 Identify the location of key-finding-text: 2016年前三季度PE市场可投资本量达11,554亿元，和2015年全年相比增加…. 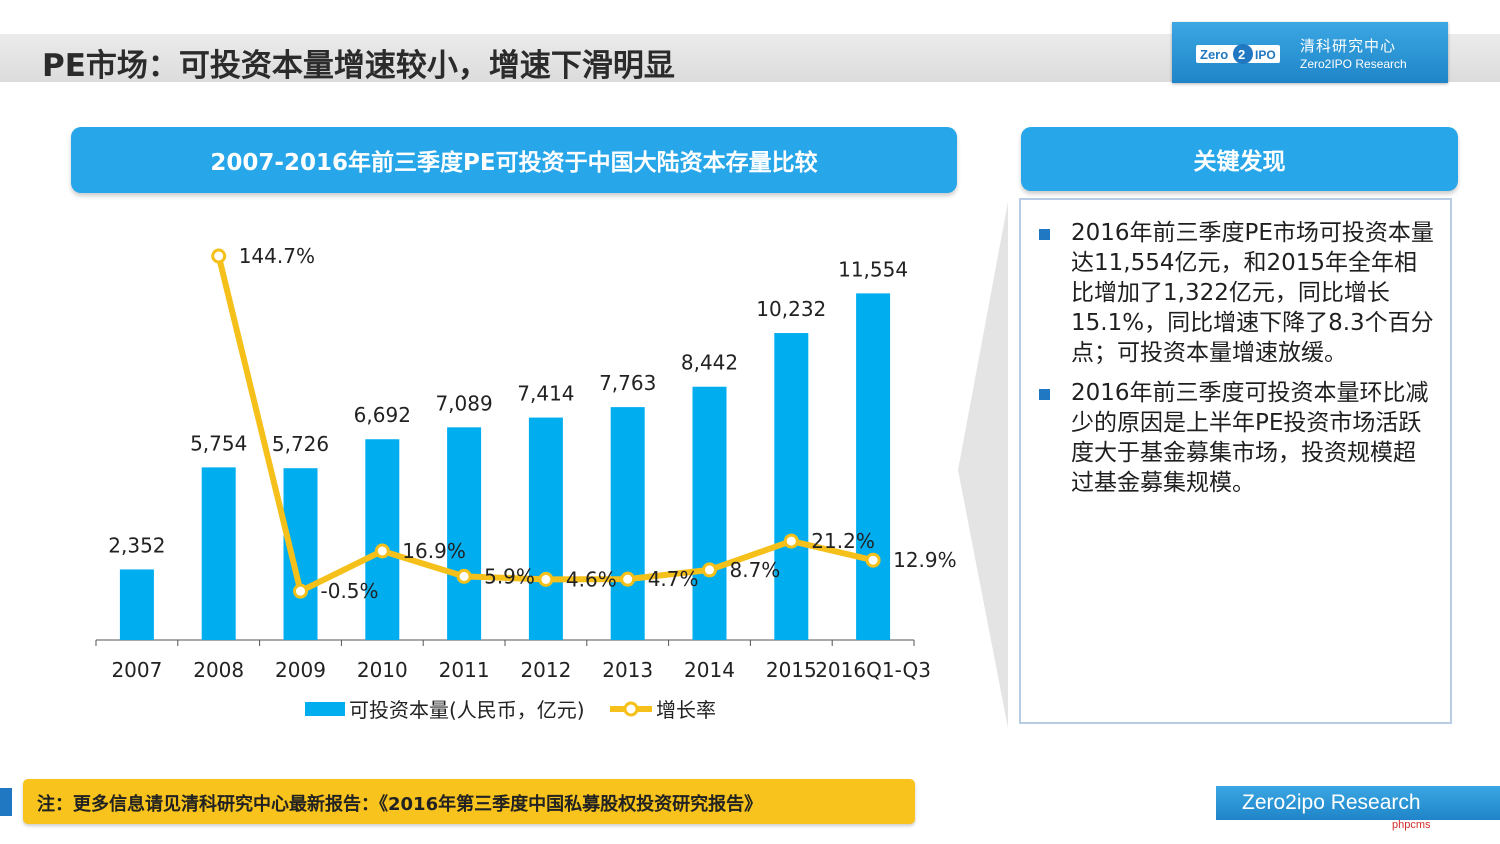
(1252, 293).